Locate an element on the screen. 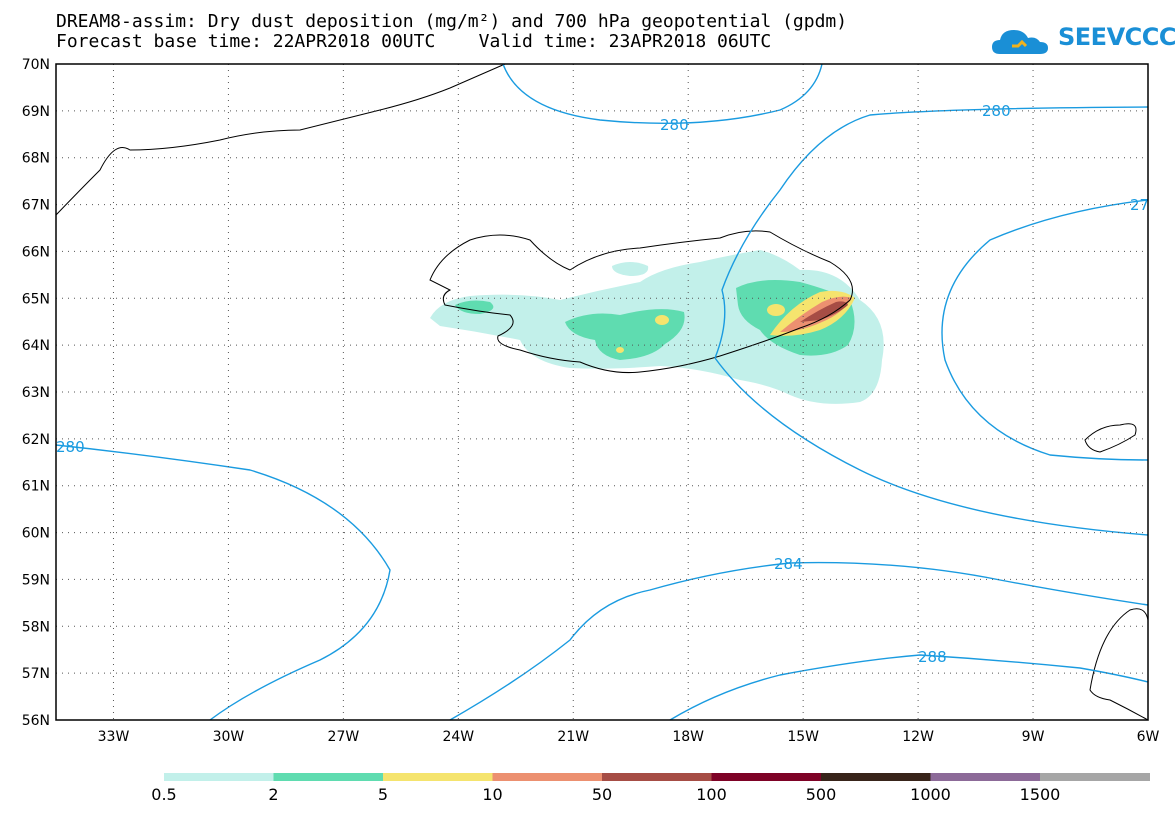  colorbar-label: 10 is located at coordinates (492, 794).